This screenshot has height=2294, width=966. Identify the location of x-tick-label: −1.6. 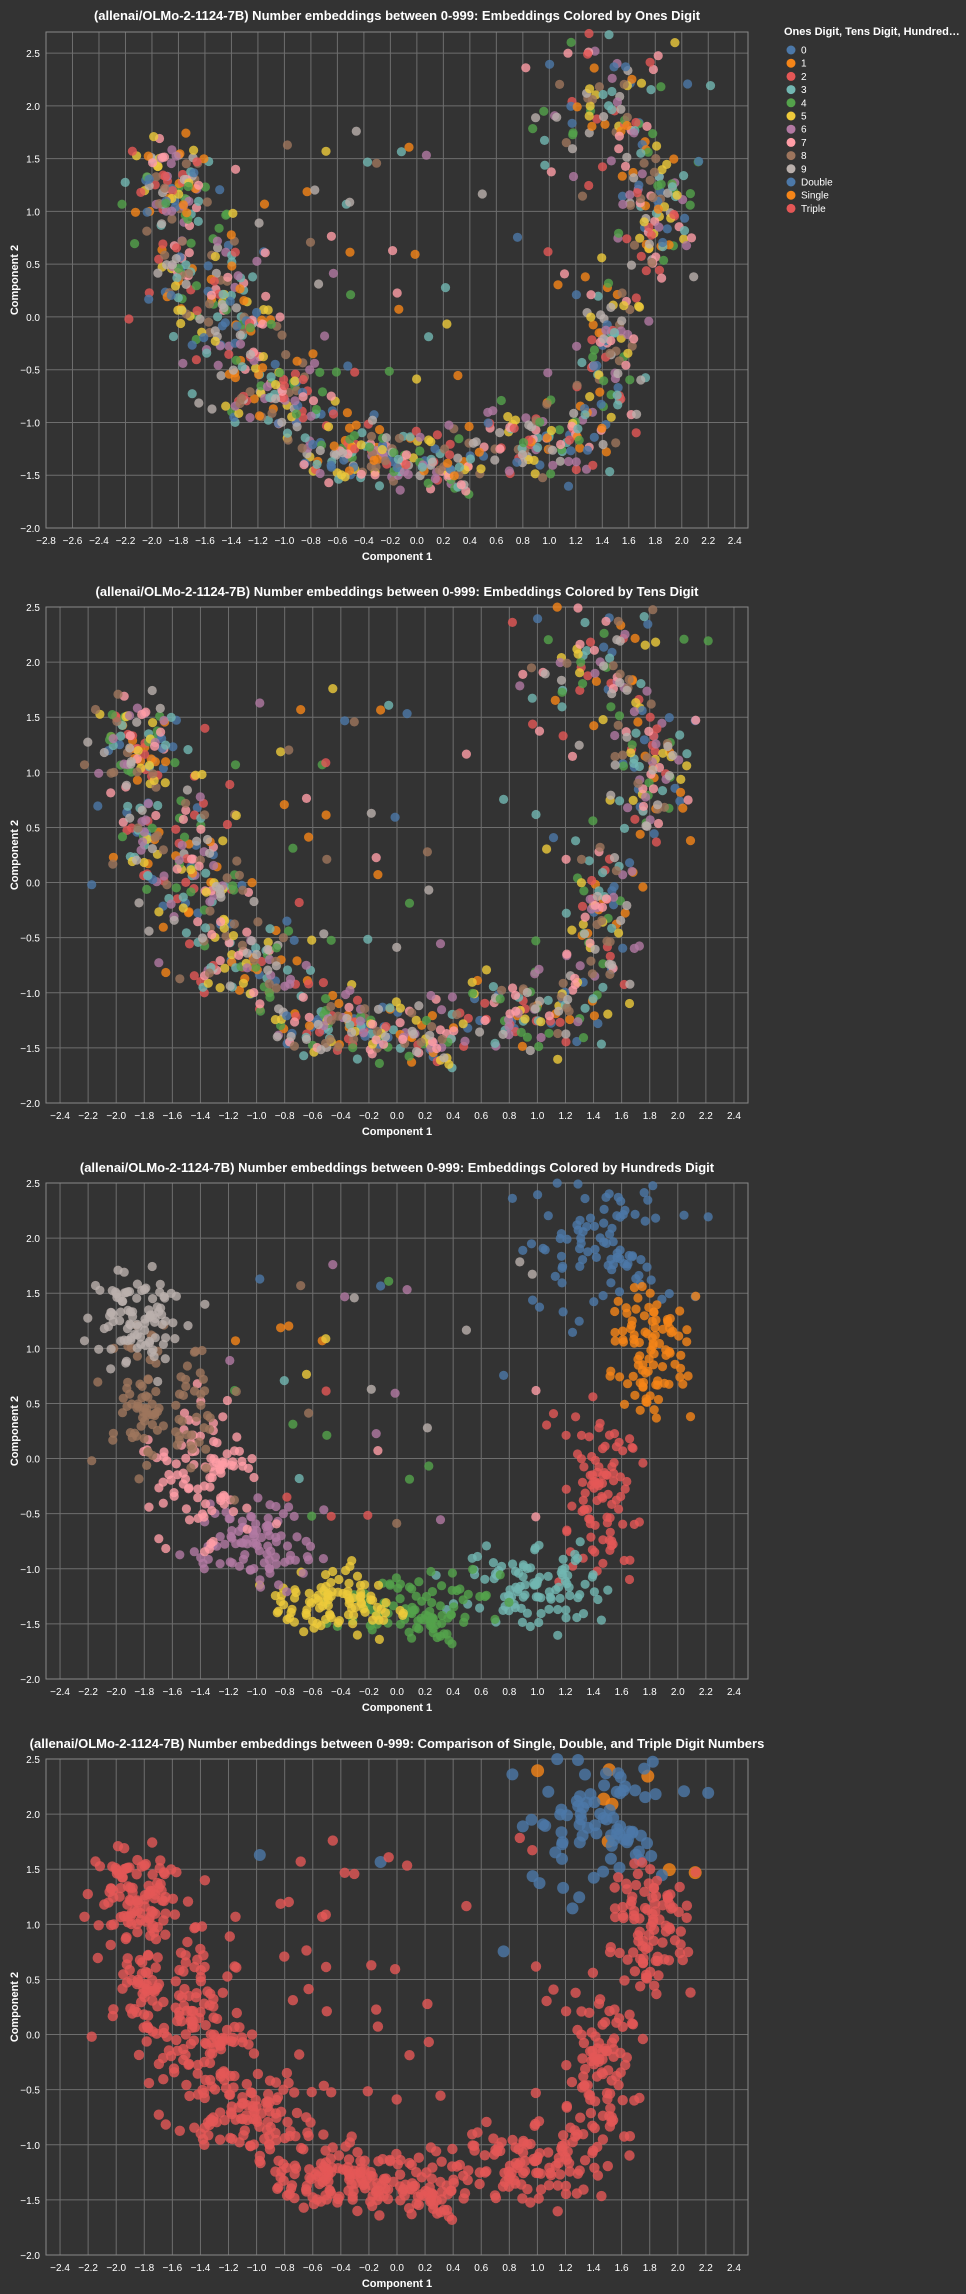
(172, 2268).